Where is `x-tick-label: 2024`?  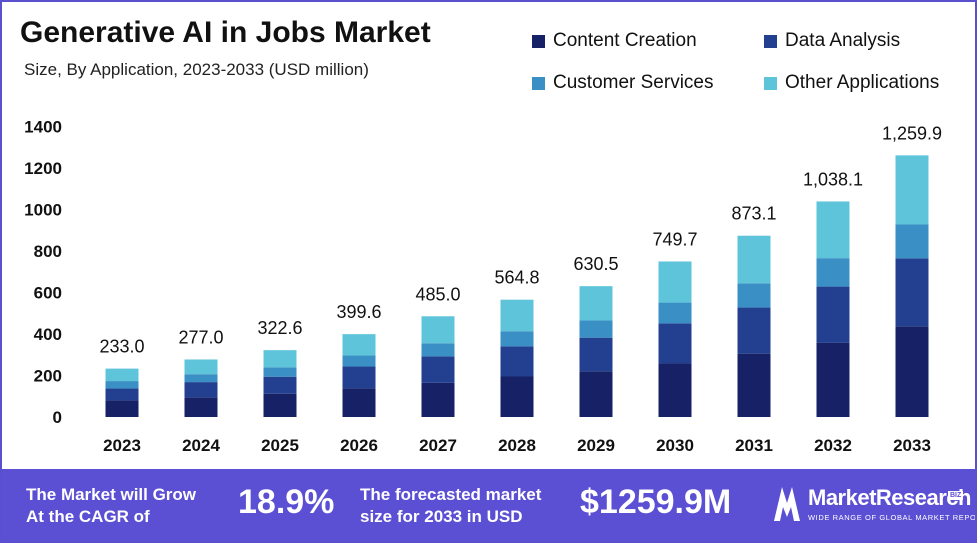 x-tick-label: 2024 is located at coordinates (201, 445).